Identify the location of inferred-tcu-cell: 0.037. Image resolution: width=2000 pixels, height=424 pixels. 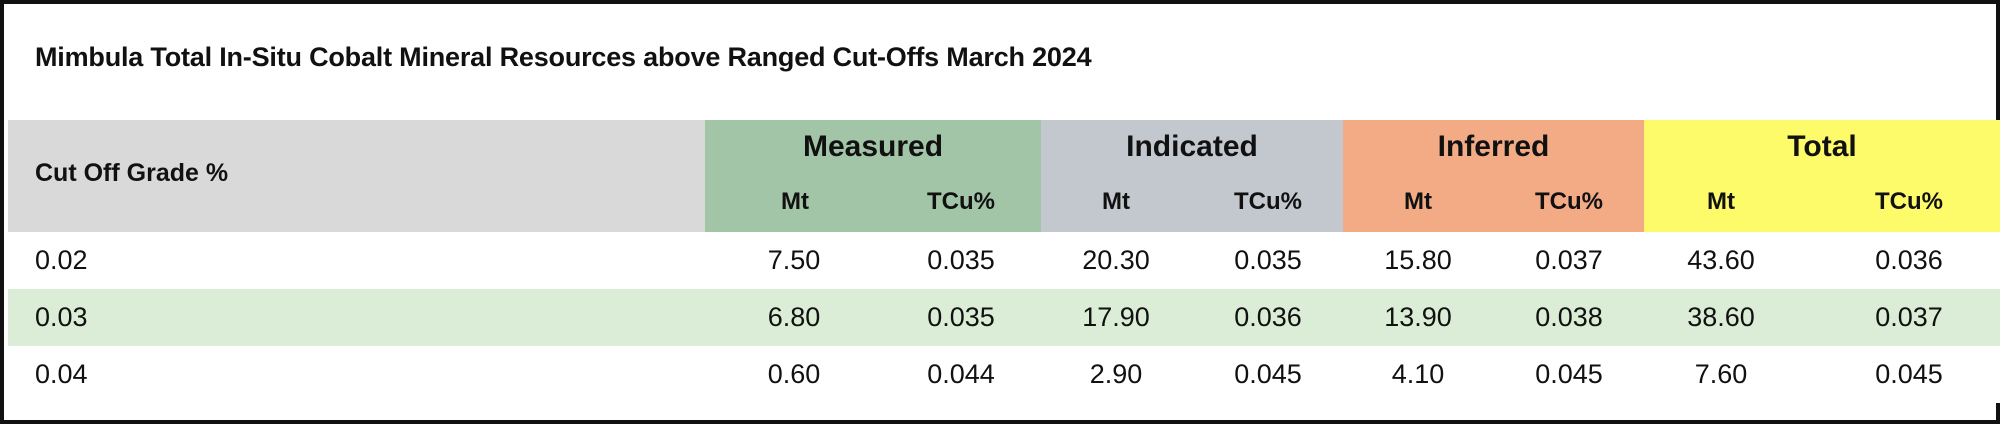
(1569, 260).